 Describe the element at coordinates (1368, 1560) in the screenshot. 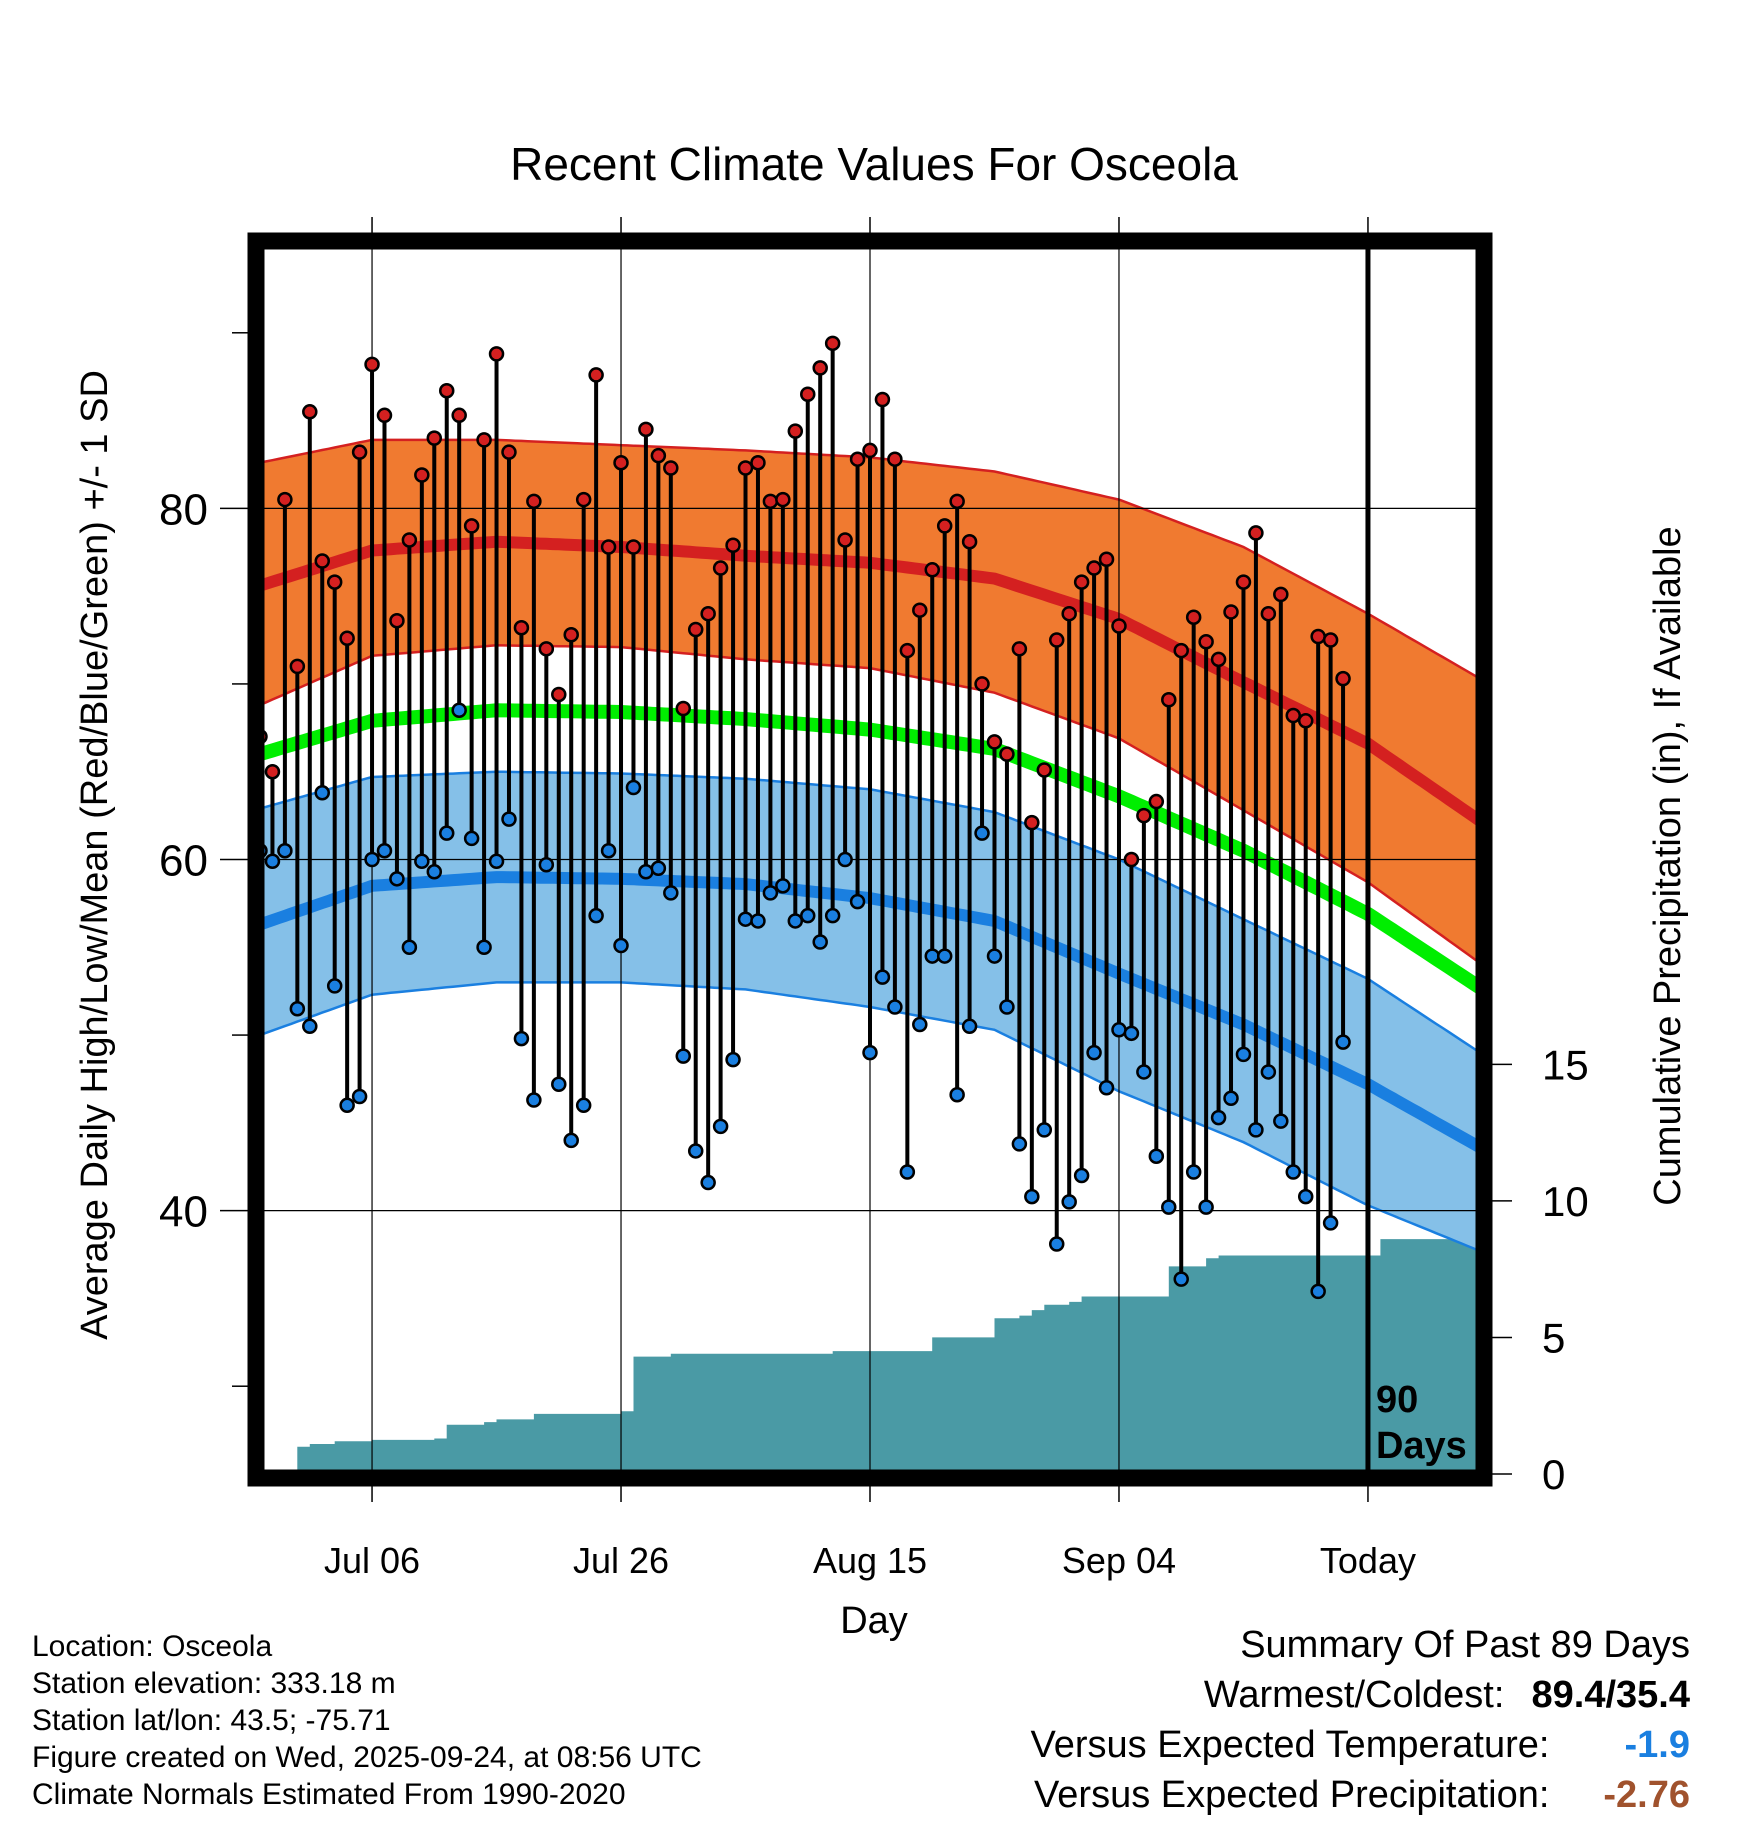

I see `x-tick-label: Today` at that location.